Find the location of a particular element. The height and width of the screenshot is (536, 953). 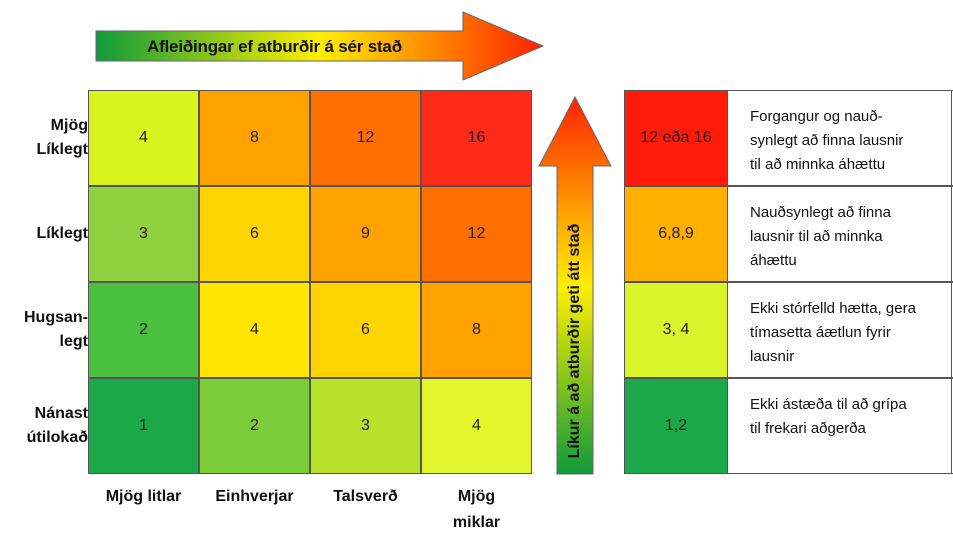

legend-swatch: 12 eða 16 is located at coordinates (676, 138).